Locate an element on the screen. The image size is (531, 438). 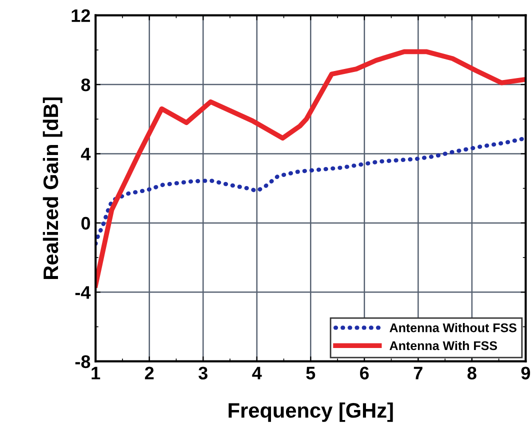
x-tick-label: 2 is located at coordinates (149, 373).